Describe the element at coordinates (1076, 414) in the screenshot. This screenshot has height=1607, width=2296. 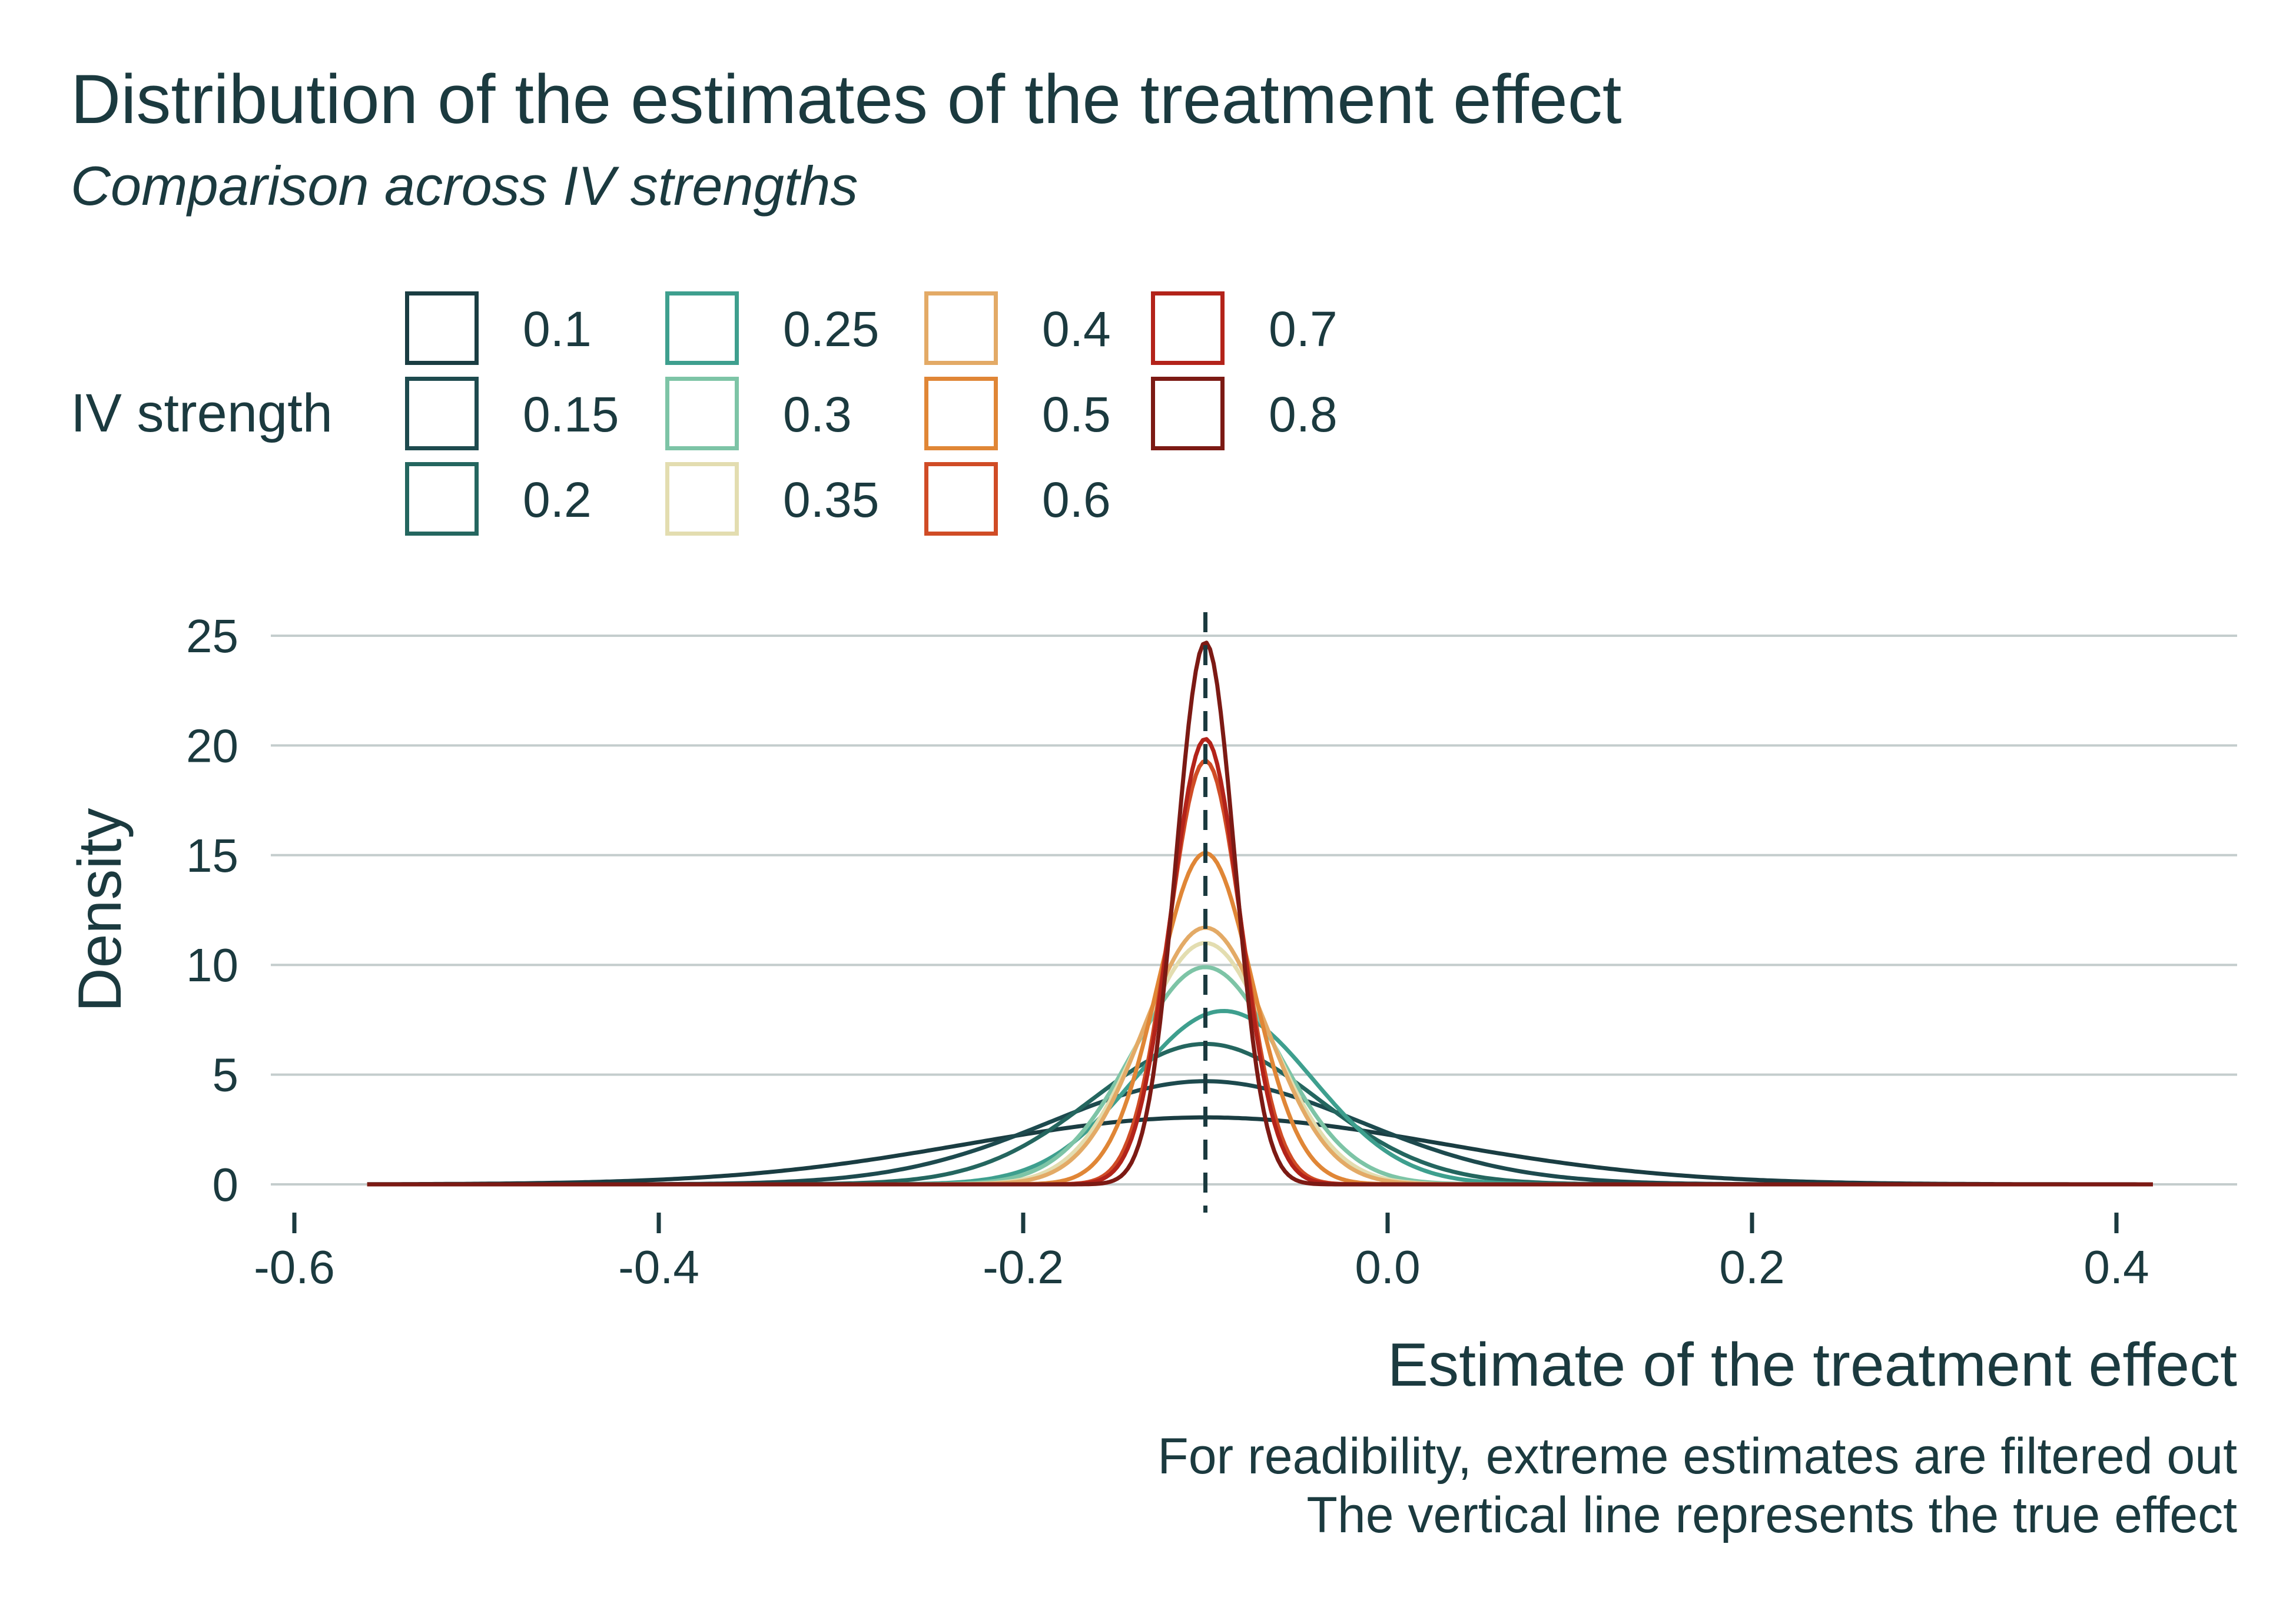
I see `legend-label: 0.5` at that location.